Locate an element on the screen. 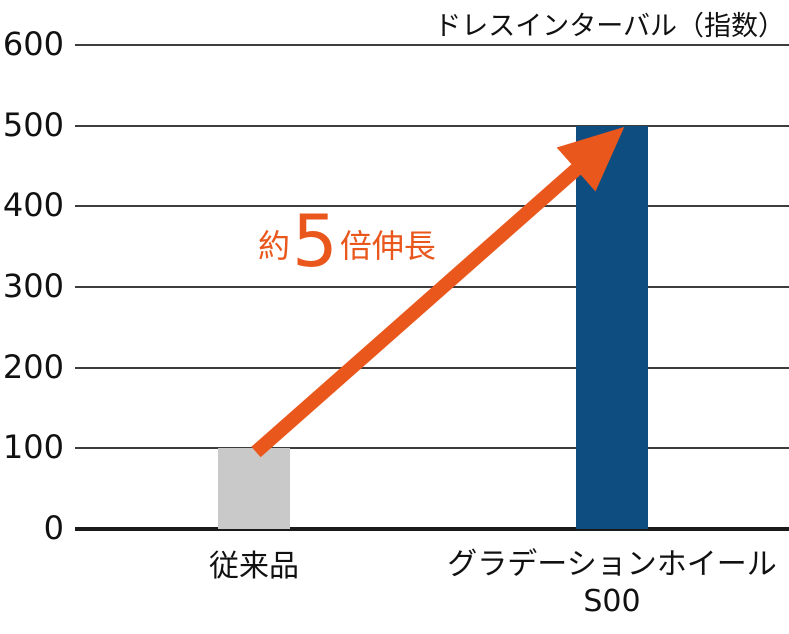  y-tick-label-100: 100 is located at coordinates (33, 447).